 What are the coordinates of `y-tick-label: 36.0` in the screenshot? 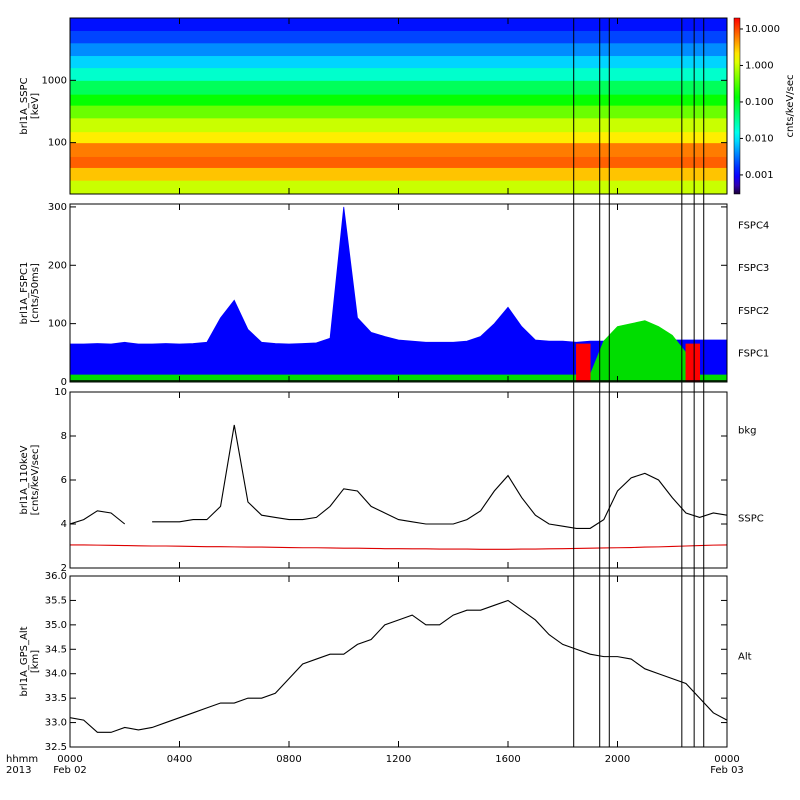 It's located at (56, 576).